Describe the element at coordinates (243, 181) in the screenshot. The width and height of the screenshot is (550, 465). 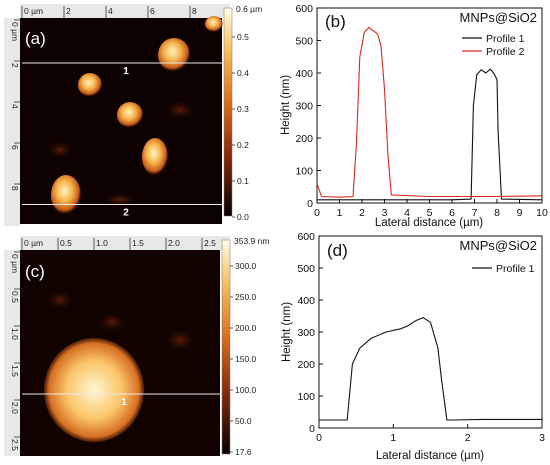
I see `colorbar-tick-label: 0.1` at that location.